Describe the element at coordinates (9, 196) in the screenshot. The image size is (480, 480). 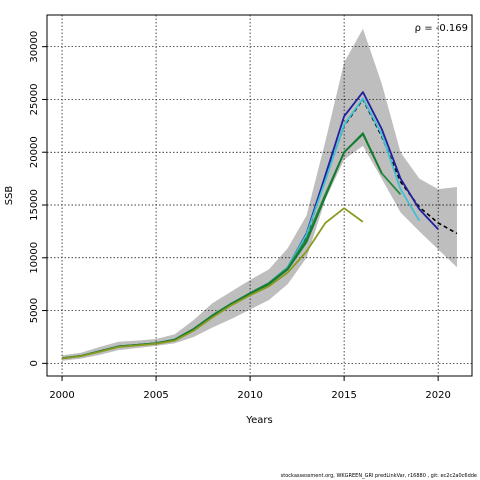
I see `y-axis-title: SSB` at that location.